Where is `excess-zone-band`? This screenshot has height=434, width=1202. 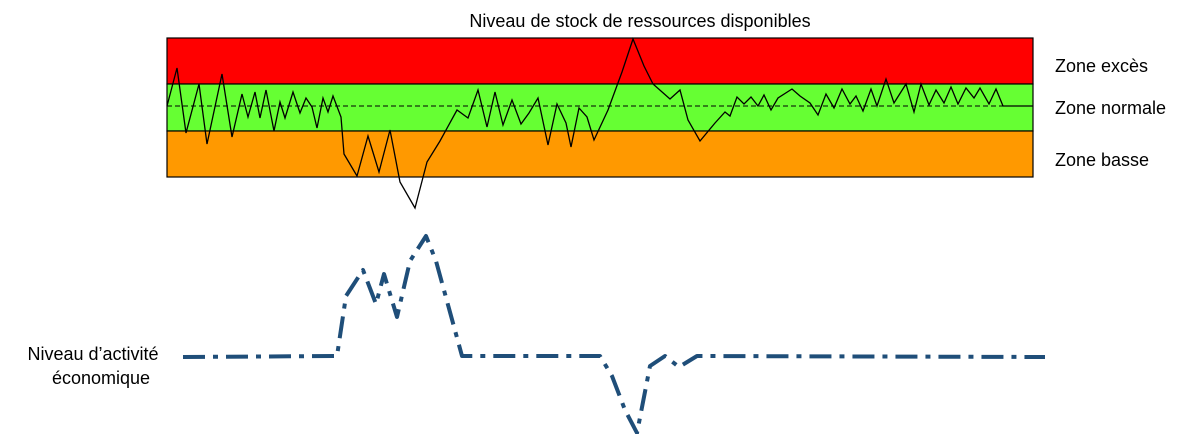 excess-zone-band is located at coordinates (600, 61).